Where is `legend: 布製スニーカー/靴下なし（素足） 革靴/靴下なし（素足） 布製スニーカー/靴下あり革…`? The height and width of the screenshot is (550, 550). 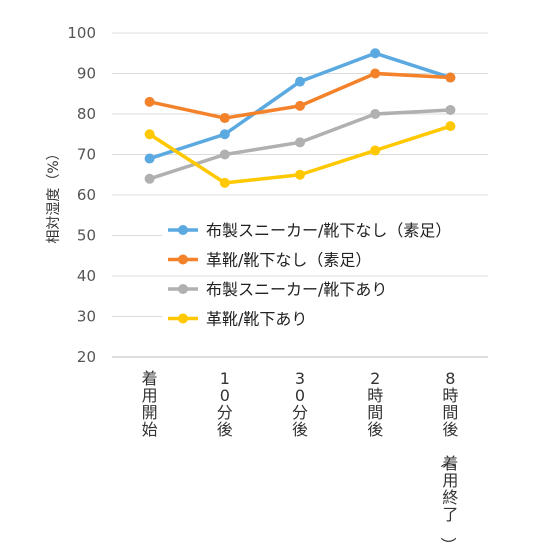
legend: 布製スニーカー/靴下なし（素足） 革靴/靴下なし（素足） 布製スニーカー/靴下あり革… is located at coordinates (327, 274).